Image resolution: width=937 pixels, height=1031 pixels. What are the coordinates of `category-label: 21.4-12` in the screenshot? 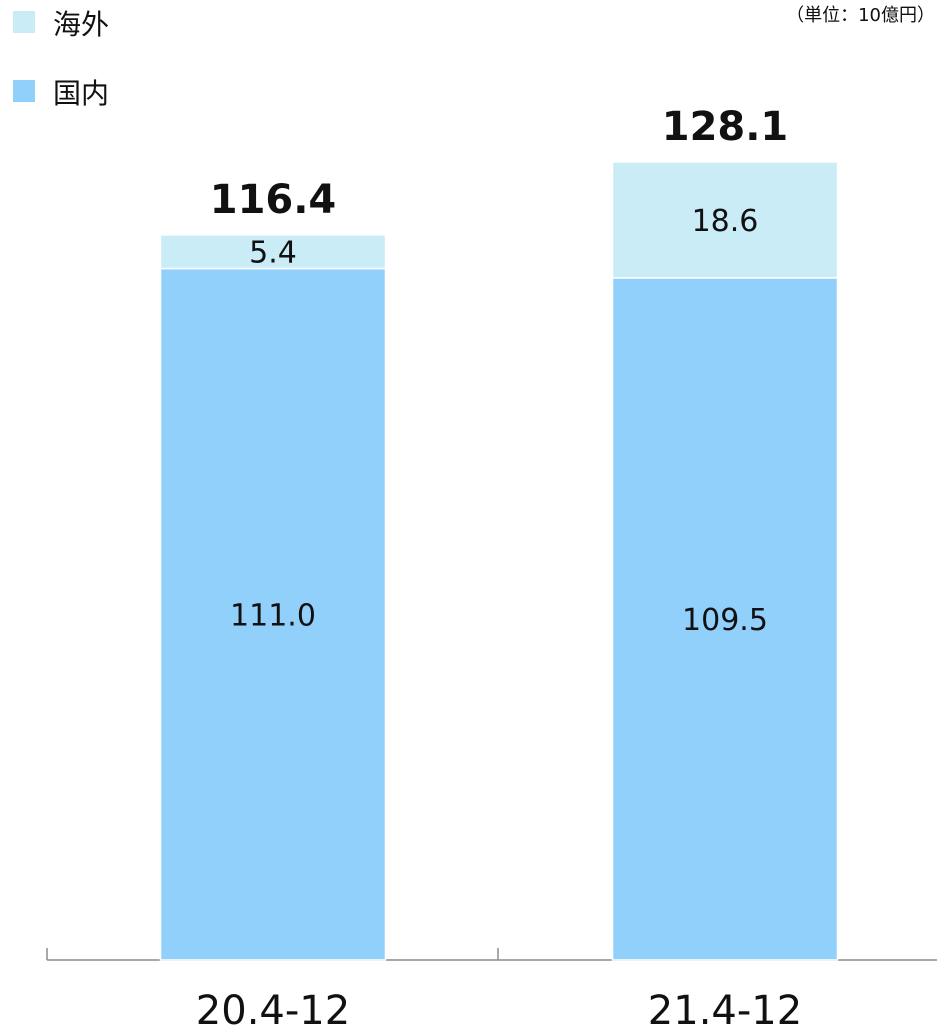 It's located at (725, 1009).